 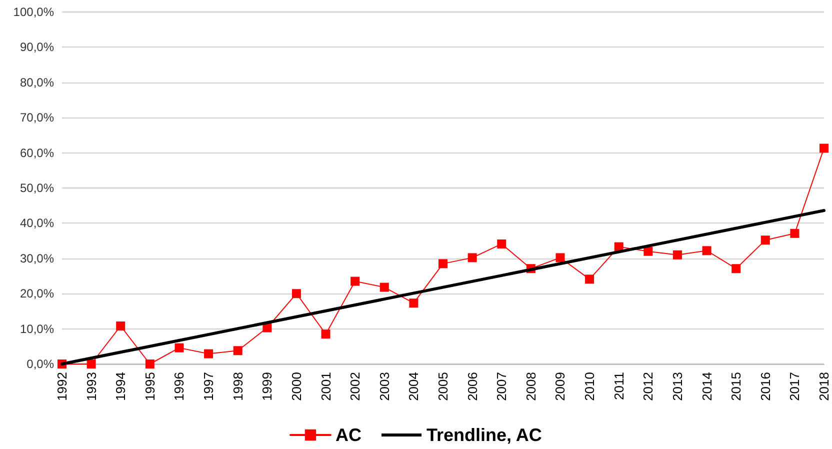 I want to click on x-tick-label: 2016, so click(x=765, y=386).